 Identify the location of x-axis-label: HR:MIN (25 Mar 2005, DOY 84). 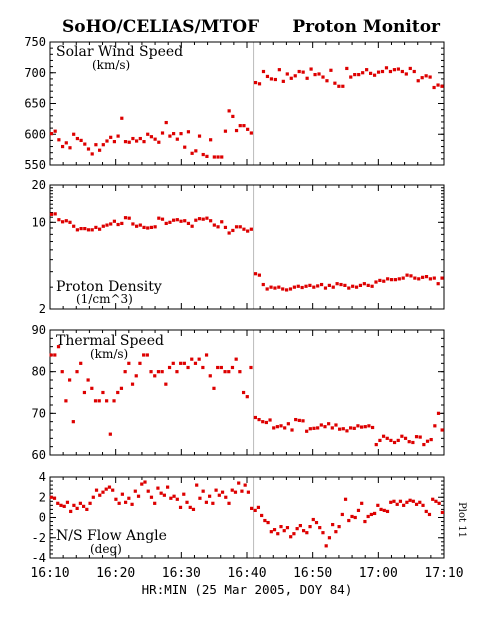
(247, 589).